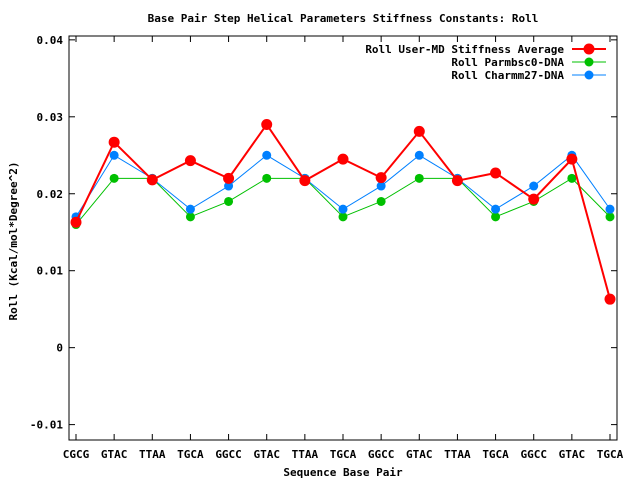 This screenshot has width=640, height=480. Describe the element at coordinates (507, 75) in the screenshot. I see `legend-label: Roll Charmm27-DNA` at that location.